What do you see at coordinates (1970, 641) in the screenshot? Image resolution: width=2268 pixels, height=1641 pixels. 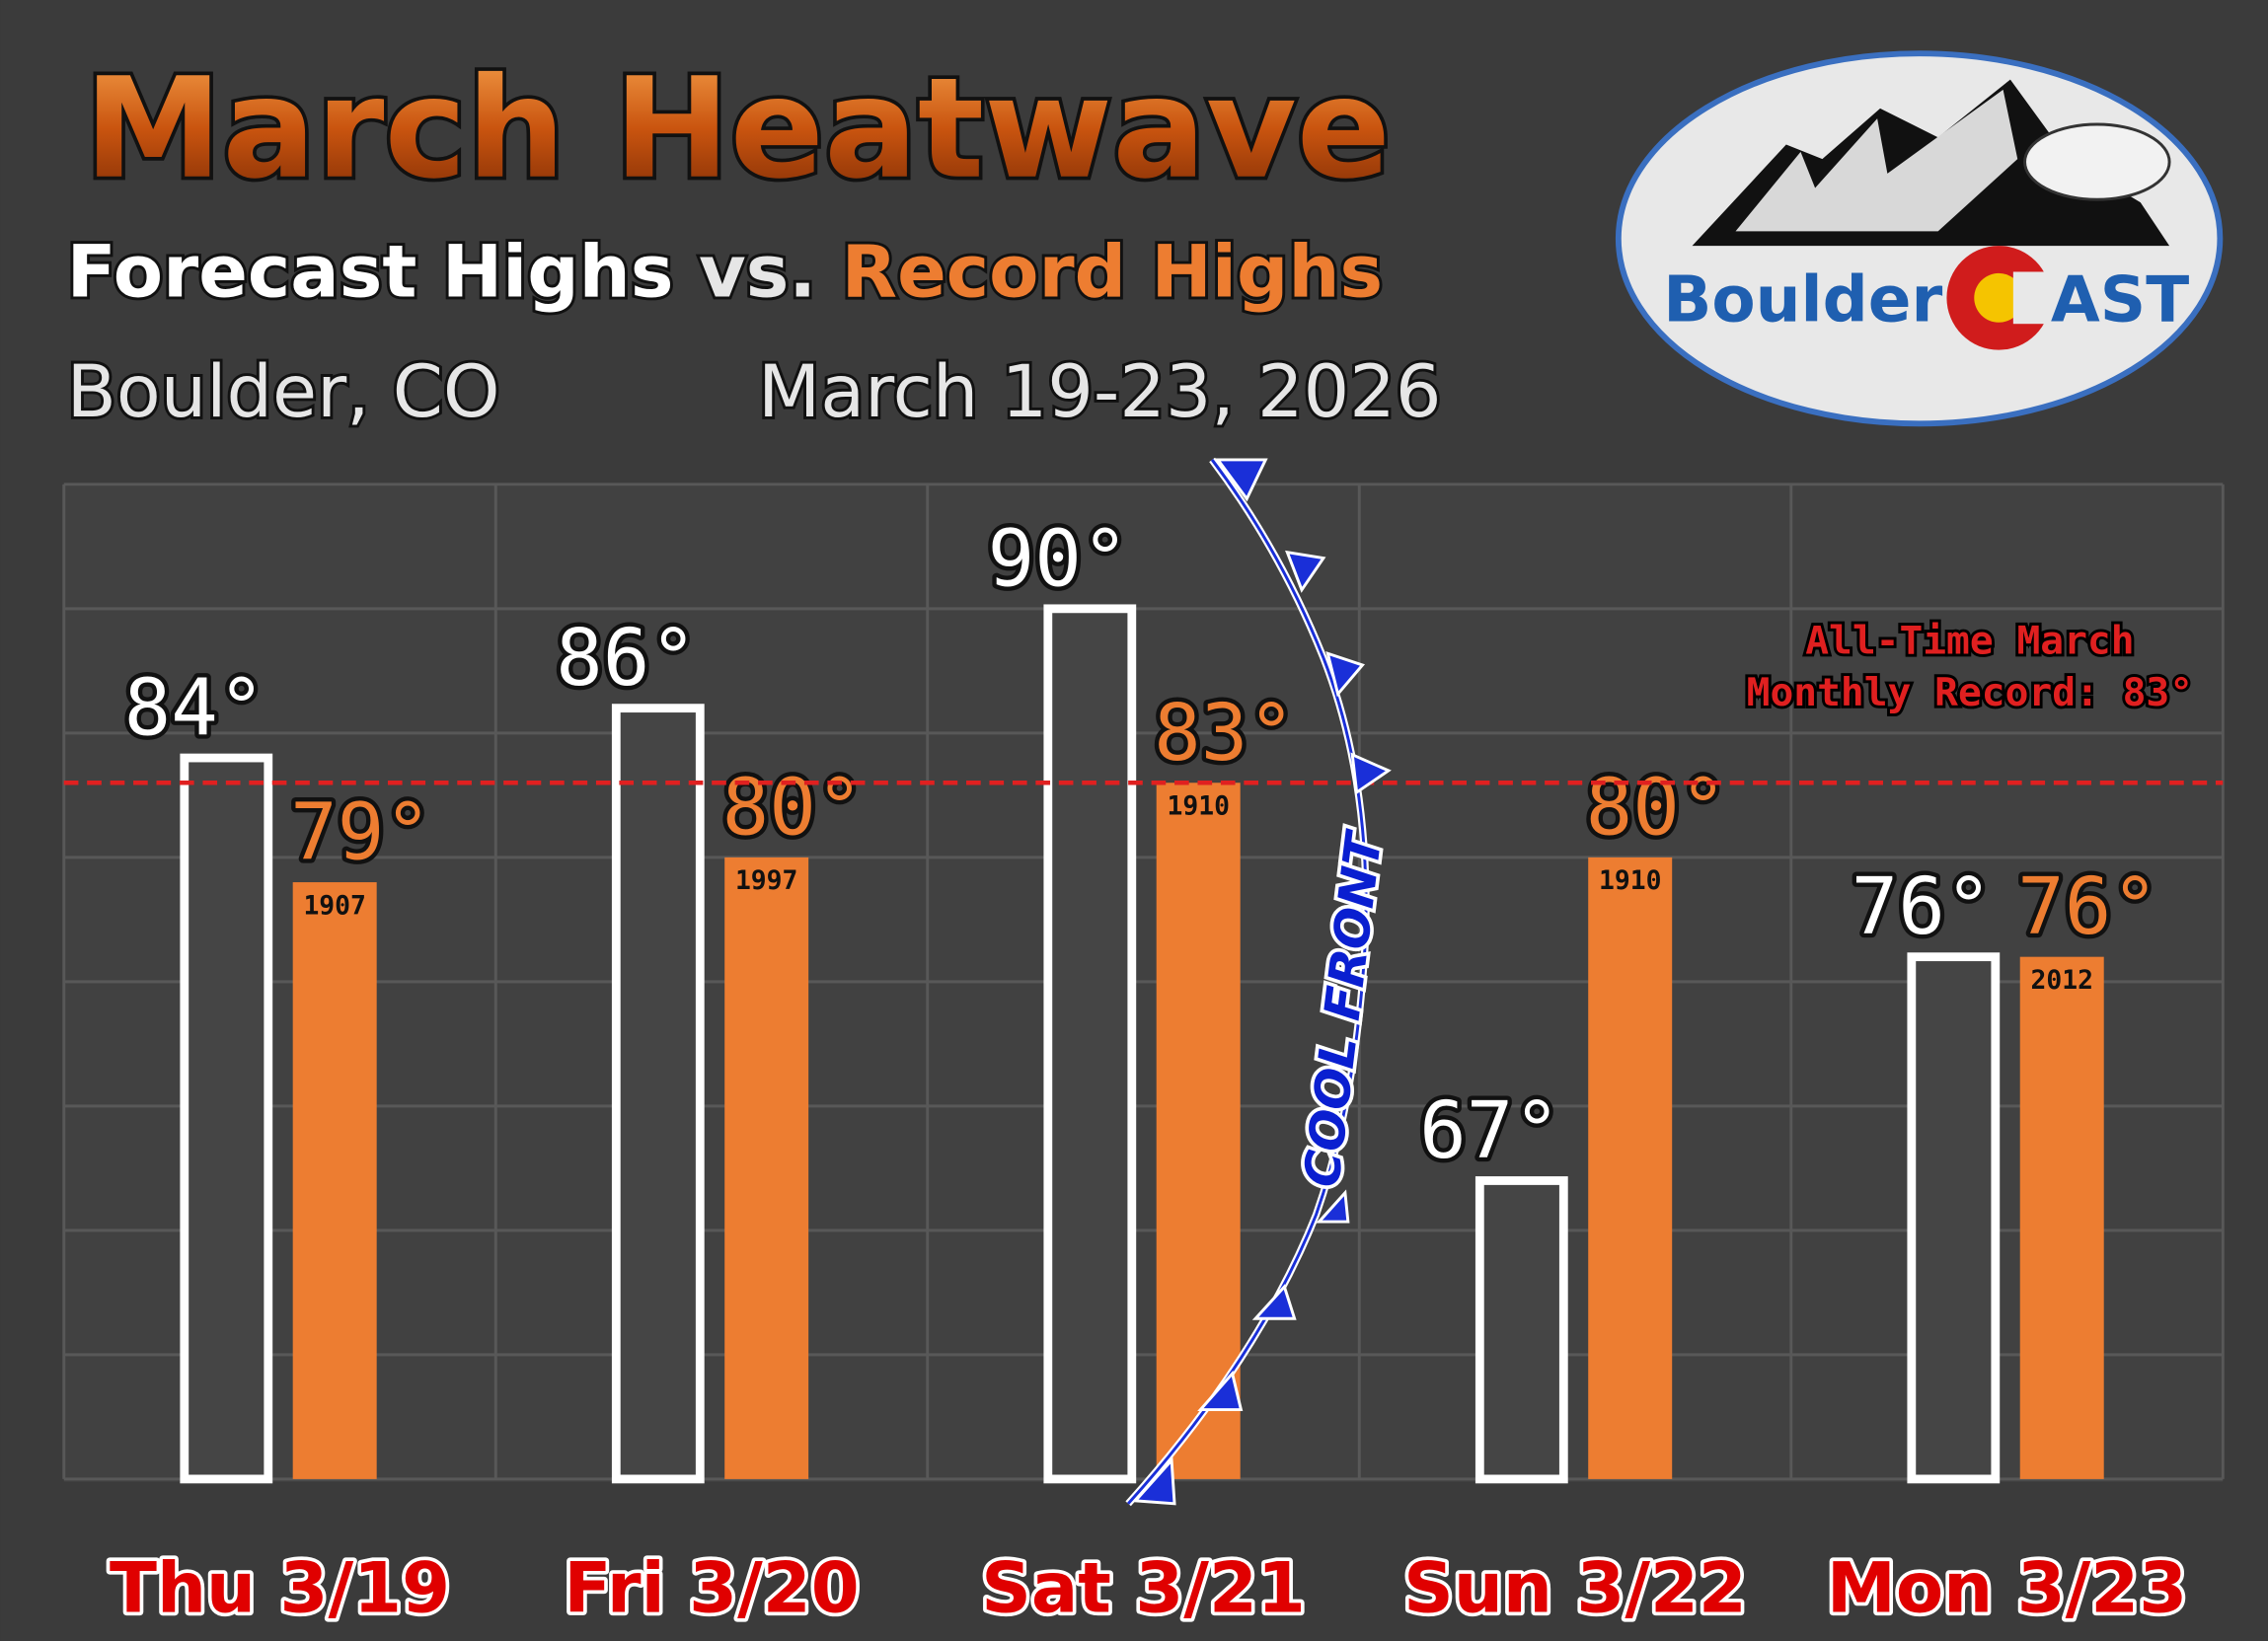 I see `reference-label: All-Time March` at bounding box center [1970, 641].